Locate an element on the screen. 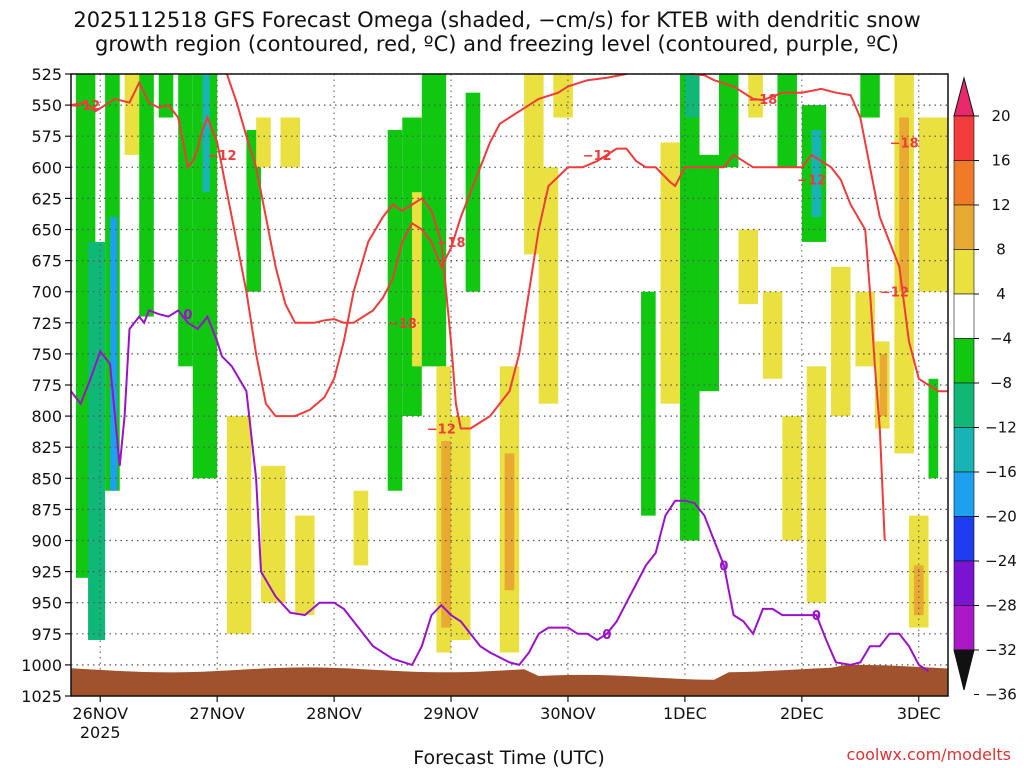 This screenshot has width=1024, height=768. ytick-label-825: 825 is located at coordinates (46, 447).